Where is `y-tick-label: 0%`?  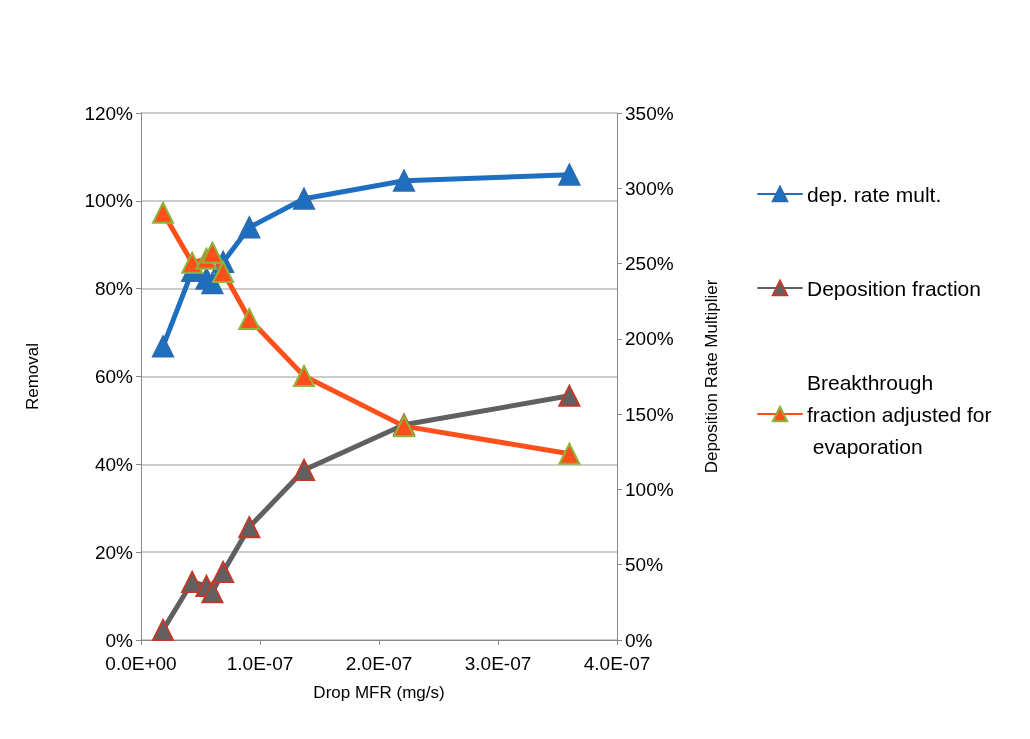 y-tick-label: 0% is located at coordinates (119, 640).